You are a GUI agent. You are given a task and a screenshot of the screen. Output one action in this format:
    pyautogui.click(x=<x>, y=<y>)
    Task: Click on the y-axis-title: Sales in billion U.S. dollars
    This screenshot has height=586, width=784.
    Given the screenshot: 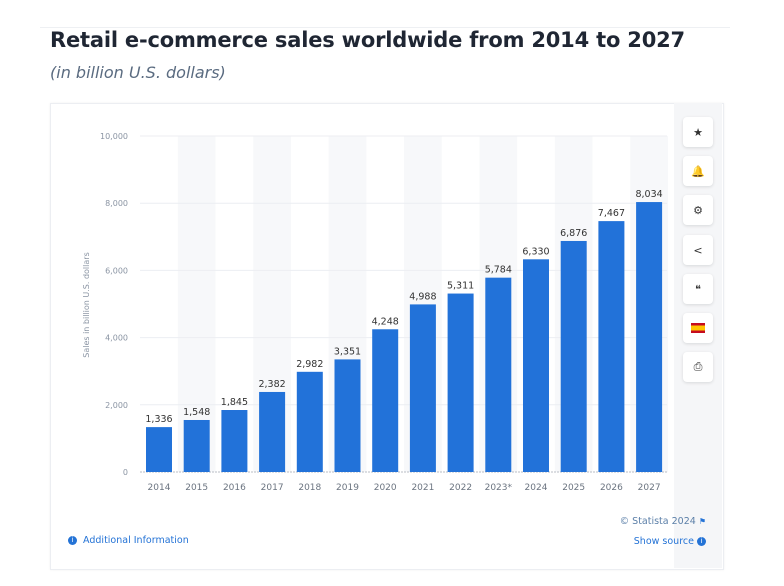 What is the action you would take?
    pyautogui.click(x=86, y=305)
    